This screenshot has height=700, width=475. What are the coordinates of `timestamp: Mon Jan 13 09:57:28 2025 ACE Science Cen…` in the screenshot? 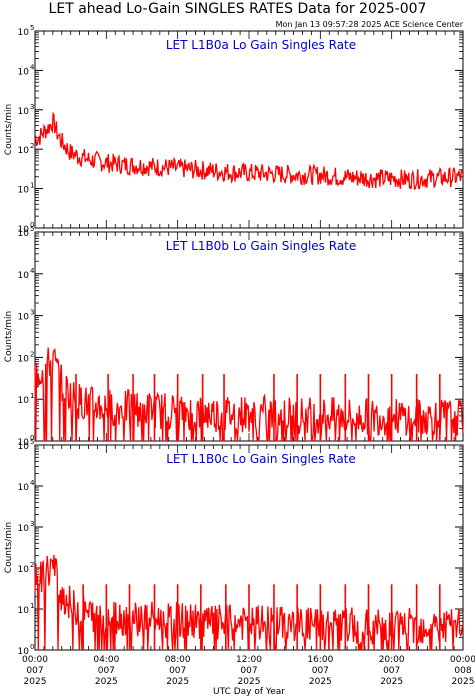 It's located at (369, 24).